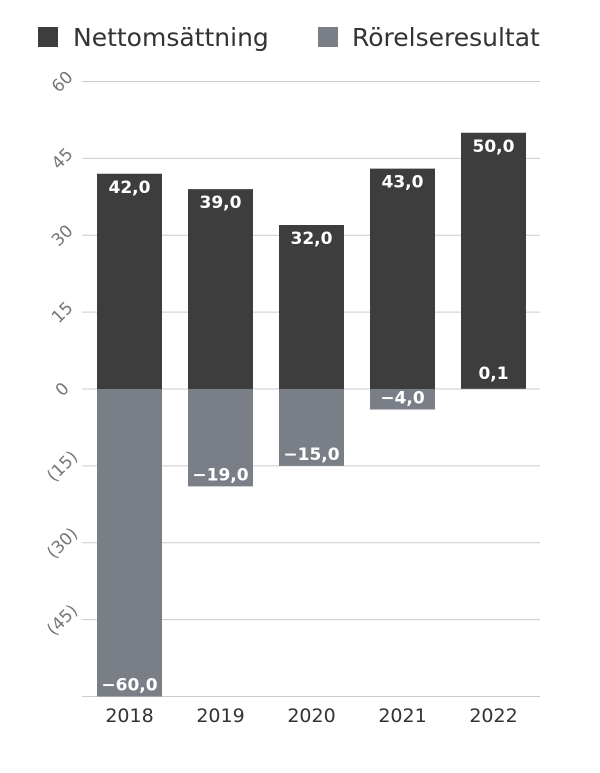 The width and height of the screenshot is (600, 773). Describe the element at coordinates (130, 188) in the screenshot. I see `data-label-nettoms-ttning-2018: 42,0` at that location.